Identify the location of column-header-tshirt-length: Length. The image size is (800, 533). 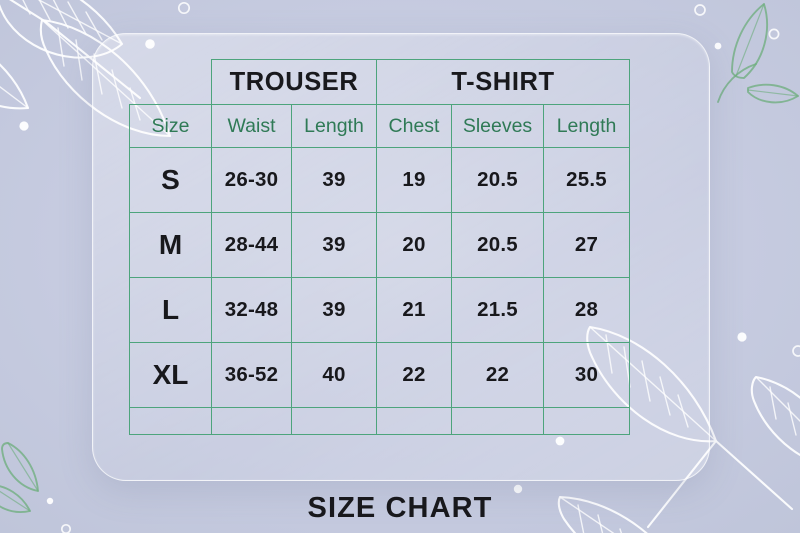
(586, 126).